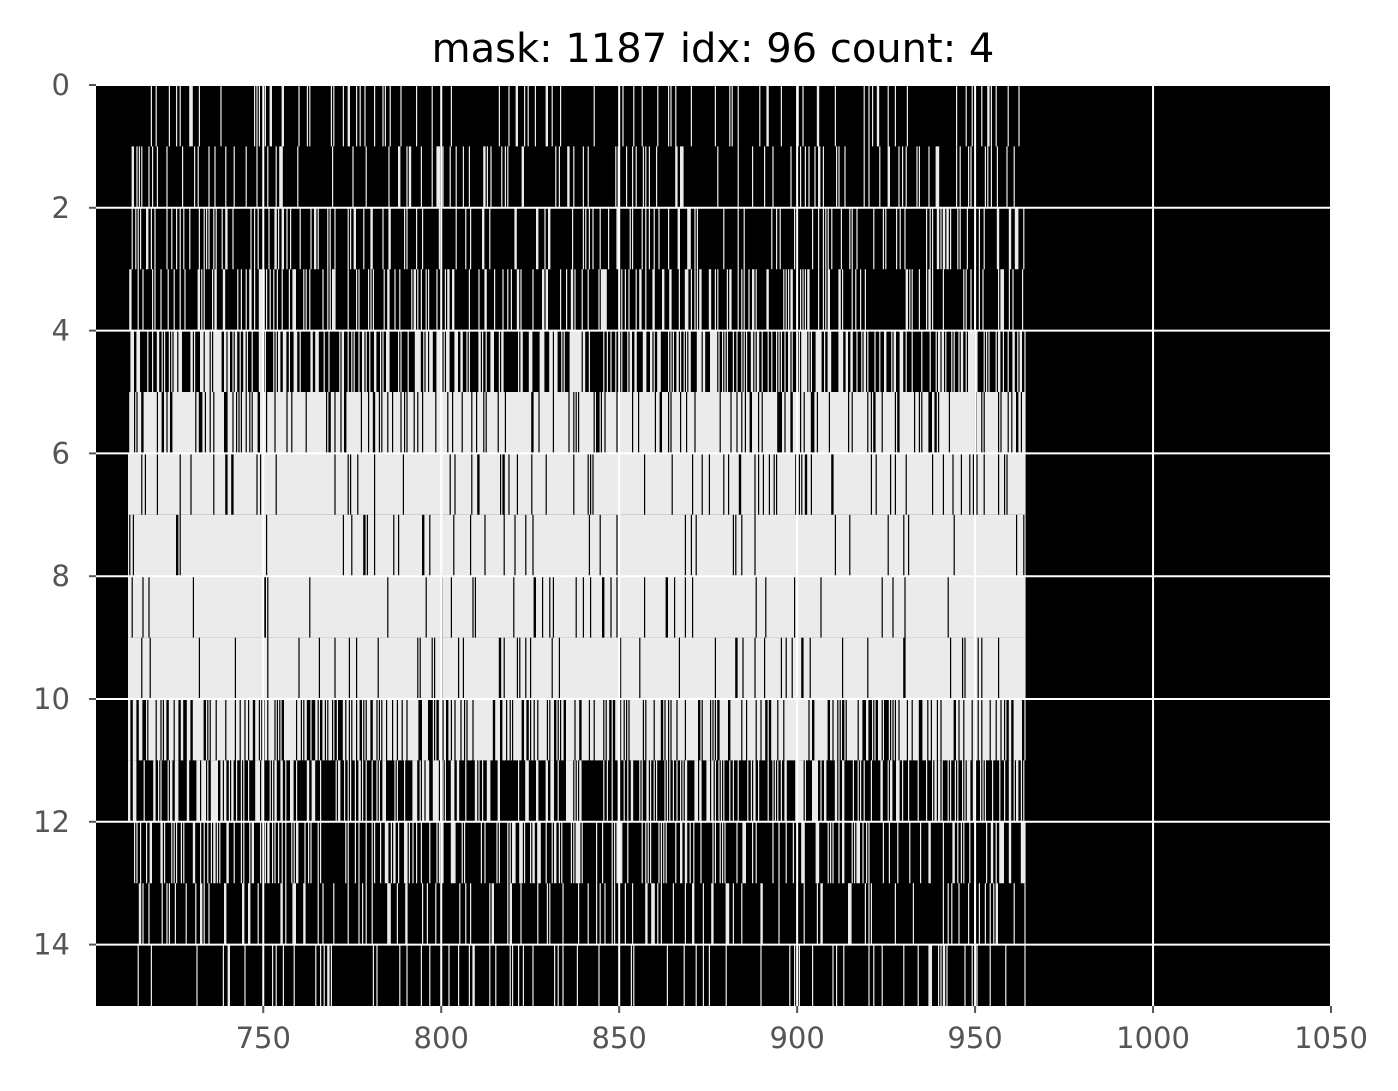 The width and height of the screenshot is (1398, 1091). What do you see at coordinates (61, 453) in the screenshot?
I see `y-tick-label: 6` at bounding box center [61, 453].